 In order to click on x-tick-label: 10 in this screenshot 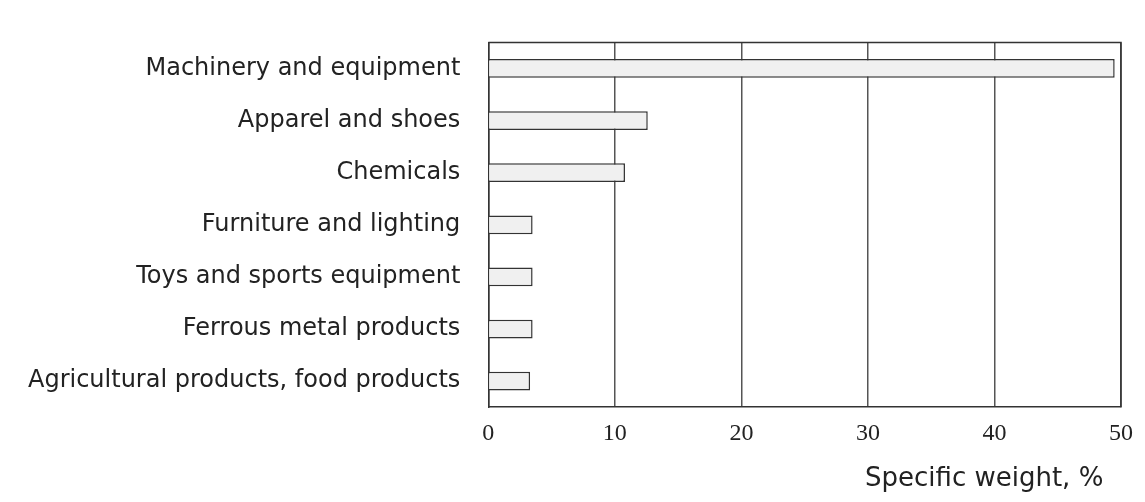, I will do `click(614, 431)`.